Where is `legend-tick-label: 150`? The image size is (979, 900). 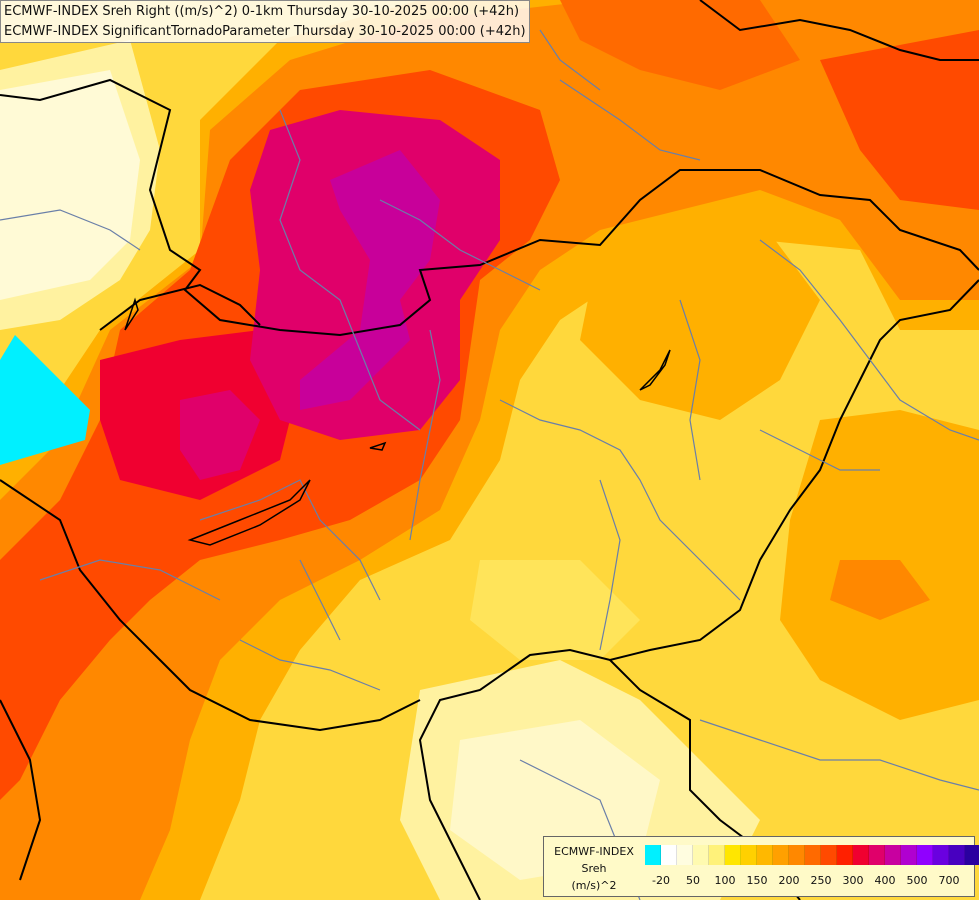
legend-tick-label: 150 is located at coordinates (757, 880).